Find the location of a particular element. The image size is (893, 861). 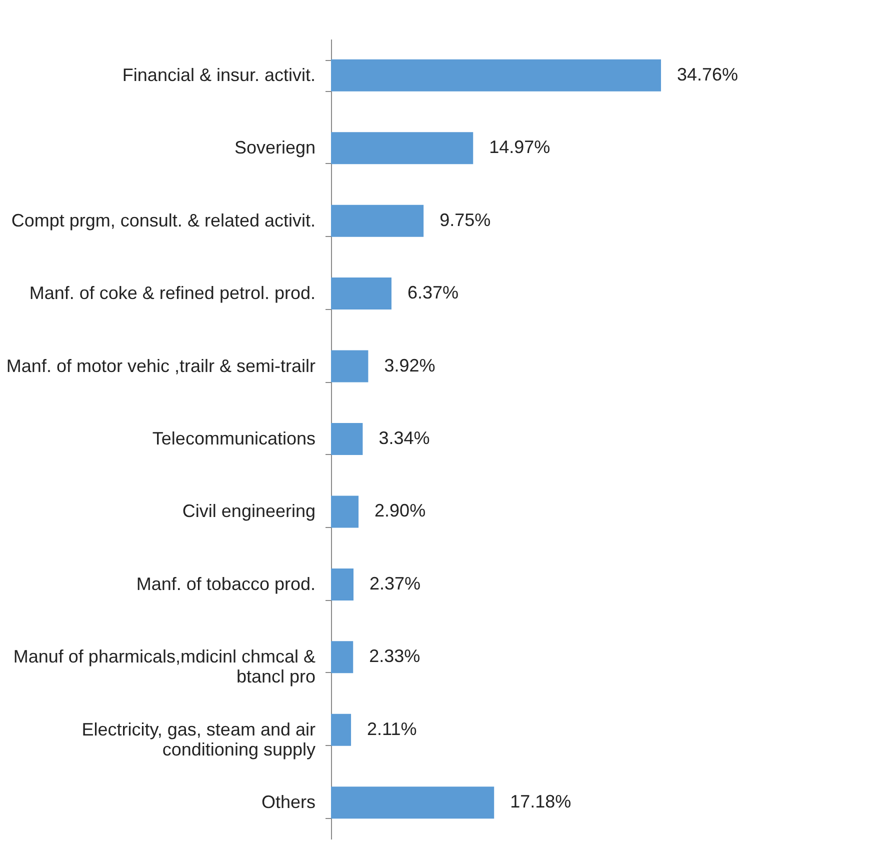

data-label: 3.34% is located at coordinates (404, 438).